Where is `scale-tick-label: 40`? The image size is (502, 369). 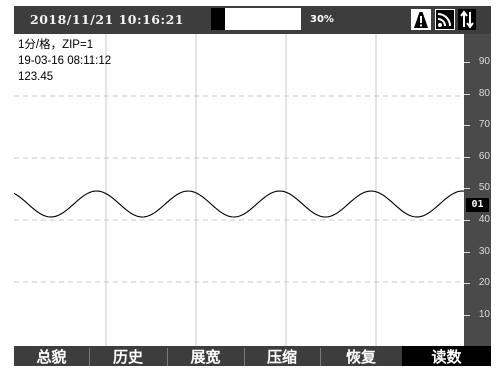 scale-tick-label: 40 is located at coordinates (484, 219).